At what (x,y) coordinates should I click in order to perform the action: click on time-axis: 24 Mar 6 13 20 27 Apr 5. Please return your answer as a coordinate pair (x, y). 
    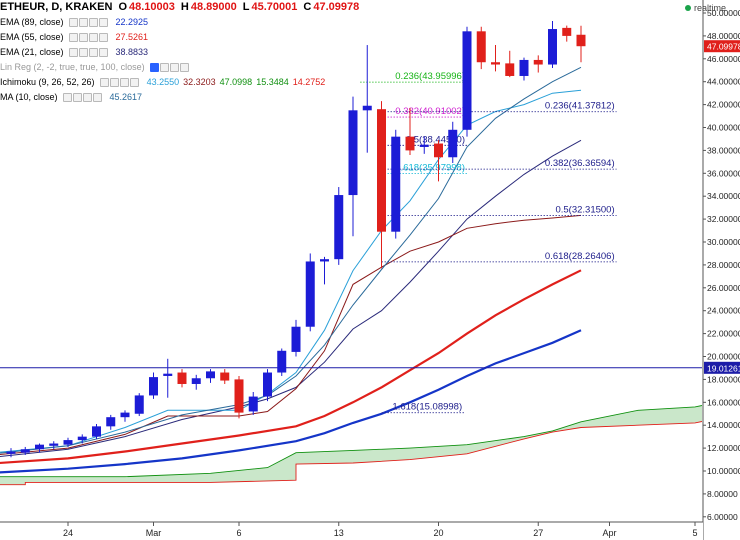
    Looking at the image, I should click on (351, 530).